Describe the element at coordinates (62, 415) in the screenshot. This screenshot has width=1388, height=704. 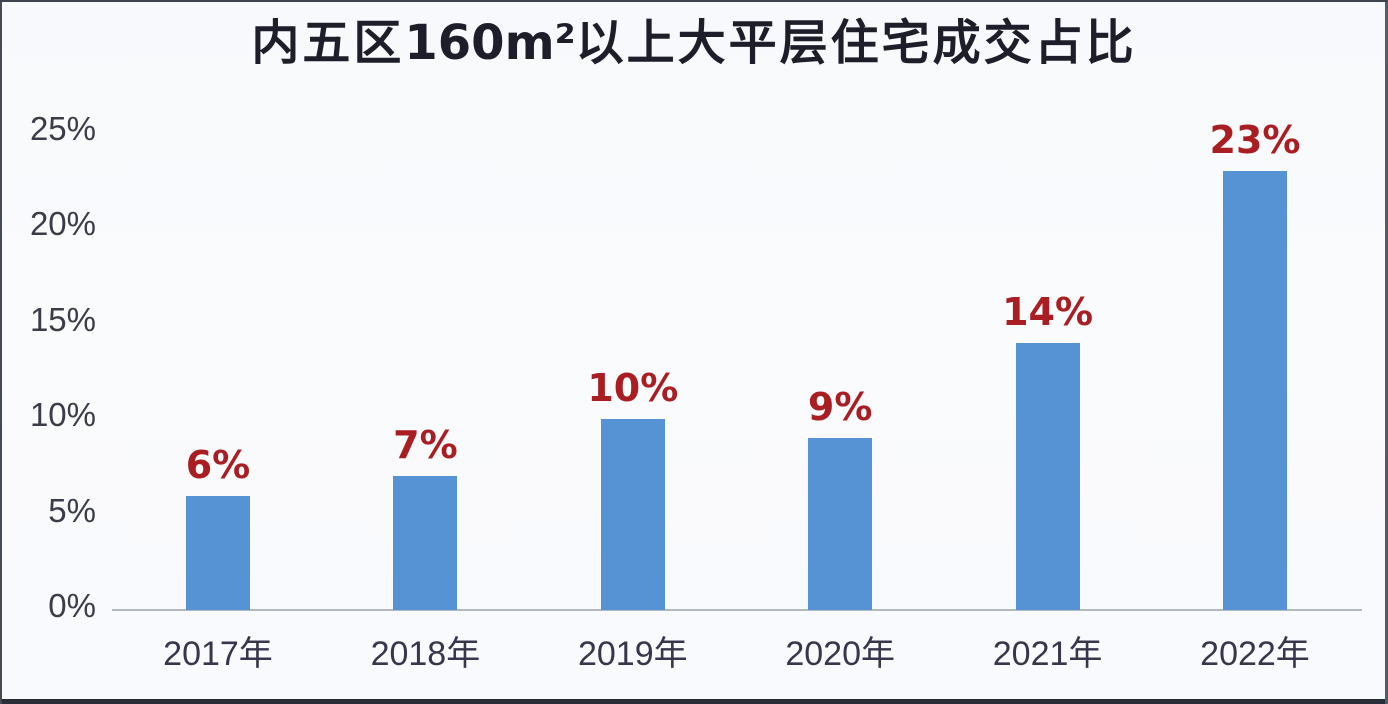
I see `y-tick-label: 10%` at that location.